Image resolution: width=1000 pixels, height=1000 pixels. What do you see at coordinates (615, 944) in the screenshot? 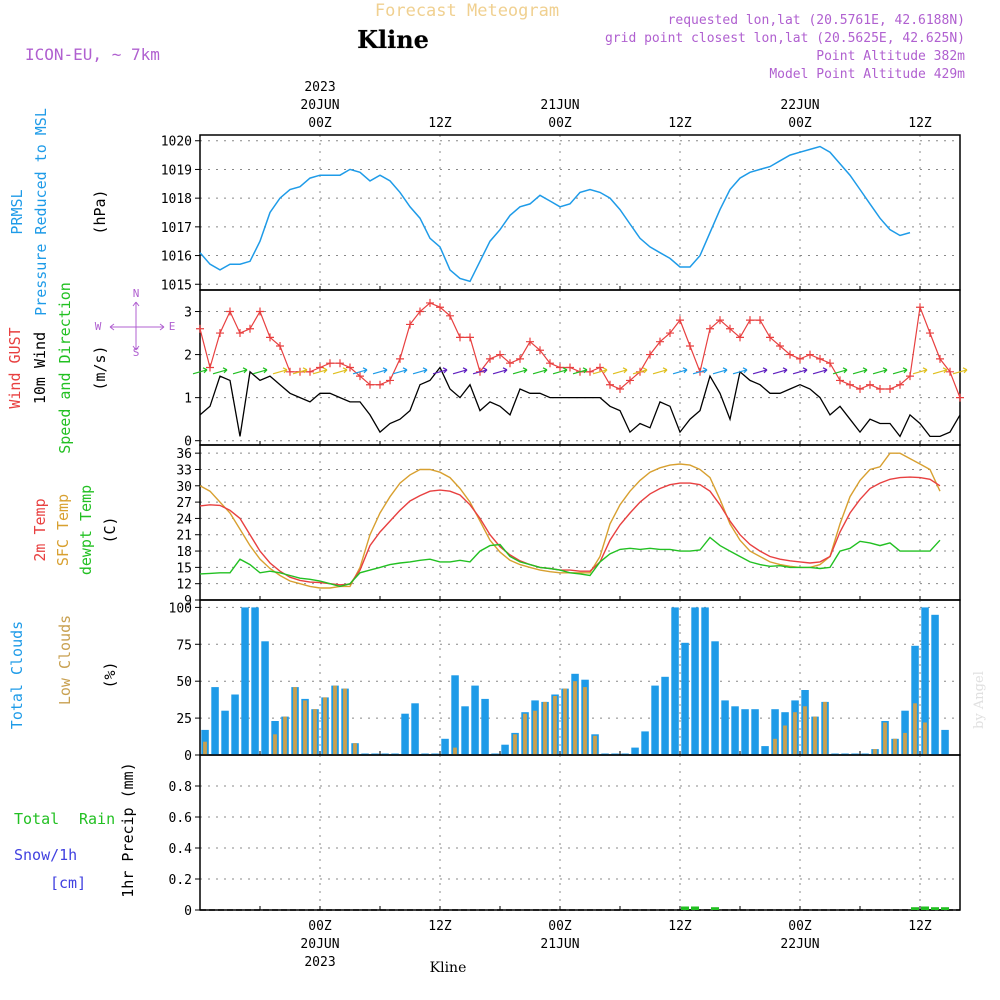
I see `bottom-time-axis: 00Z 20JUN 2023 12Z 00Z 21JUN 12Z 00Z 22JUN 12Z` at bounding box center [615, 944].